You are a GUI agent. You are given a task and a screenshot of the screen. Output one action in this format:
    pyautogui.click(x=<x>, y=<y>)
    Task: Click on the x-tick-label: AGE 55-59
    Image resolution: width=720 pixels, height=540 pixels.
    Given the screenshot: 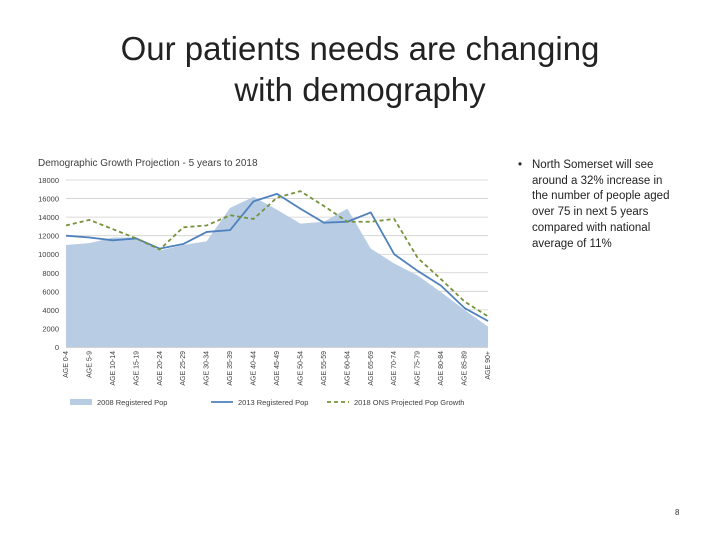 What is the action you would take?
    pyautogui.click(x=324, y=368)
    